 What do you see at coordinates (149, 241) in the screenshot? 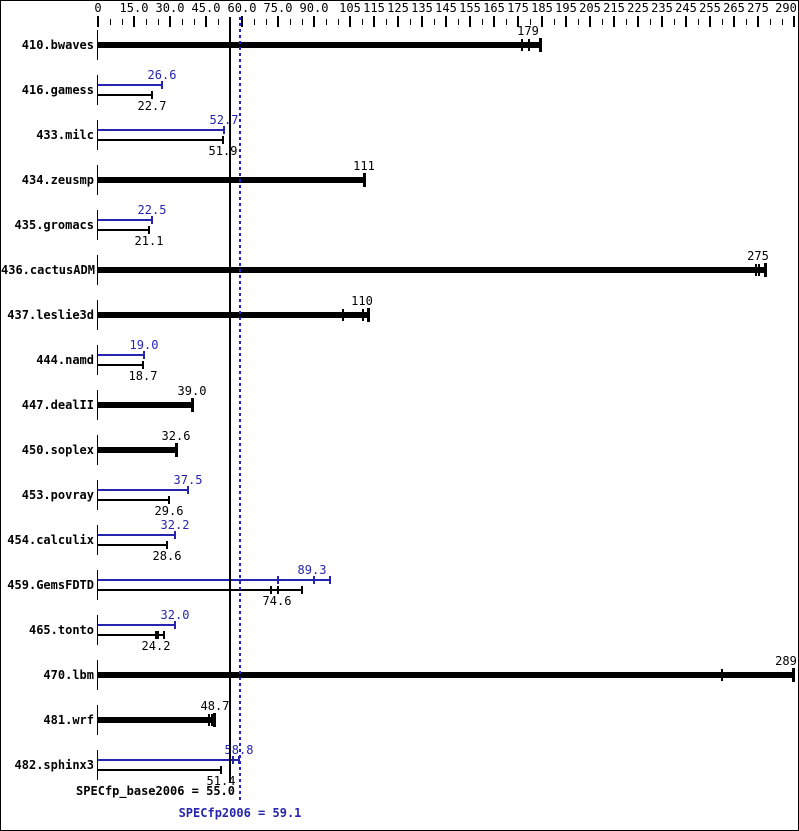
I see `base-value-label: 21.1` at bounding box center [149, 241].